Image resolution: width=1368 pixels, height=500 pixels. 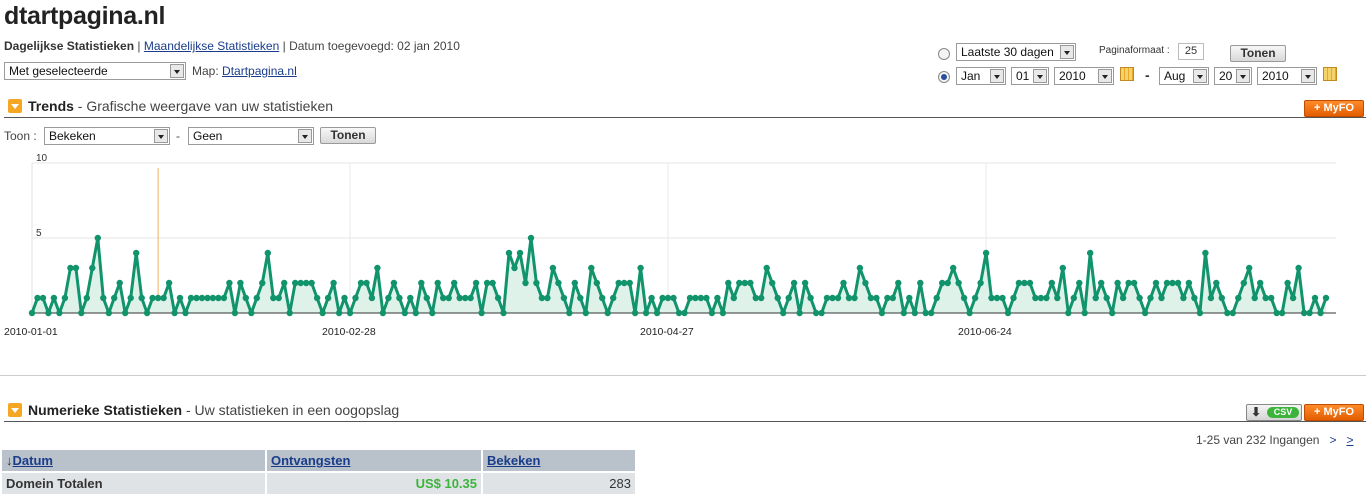 What do you see at coordinates (1016, 52) in the screenshot?
I see `preset-range-select: Laatste 30 dagen` at bounding box center [1016, 52].